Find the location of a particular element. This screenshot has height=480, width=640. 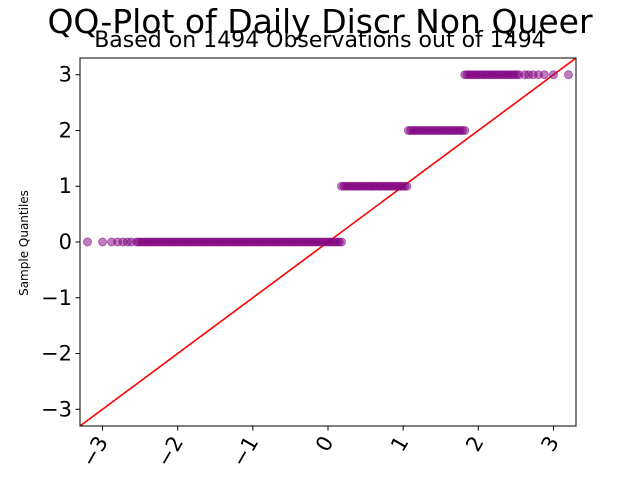

chart-subtitle: Based on 1494 Observations out of 1494 is located at coordinates (320, 41).